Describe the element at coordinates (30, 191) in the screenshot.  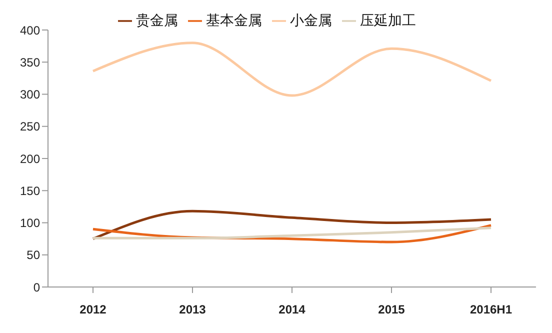
I see `y-tick-label: 150` at that location.